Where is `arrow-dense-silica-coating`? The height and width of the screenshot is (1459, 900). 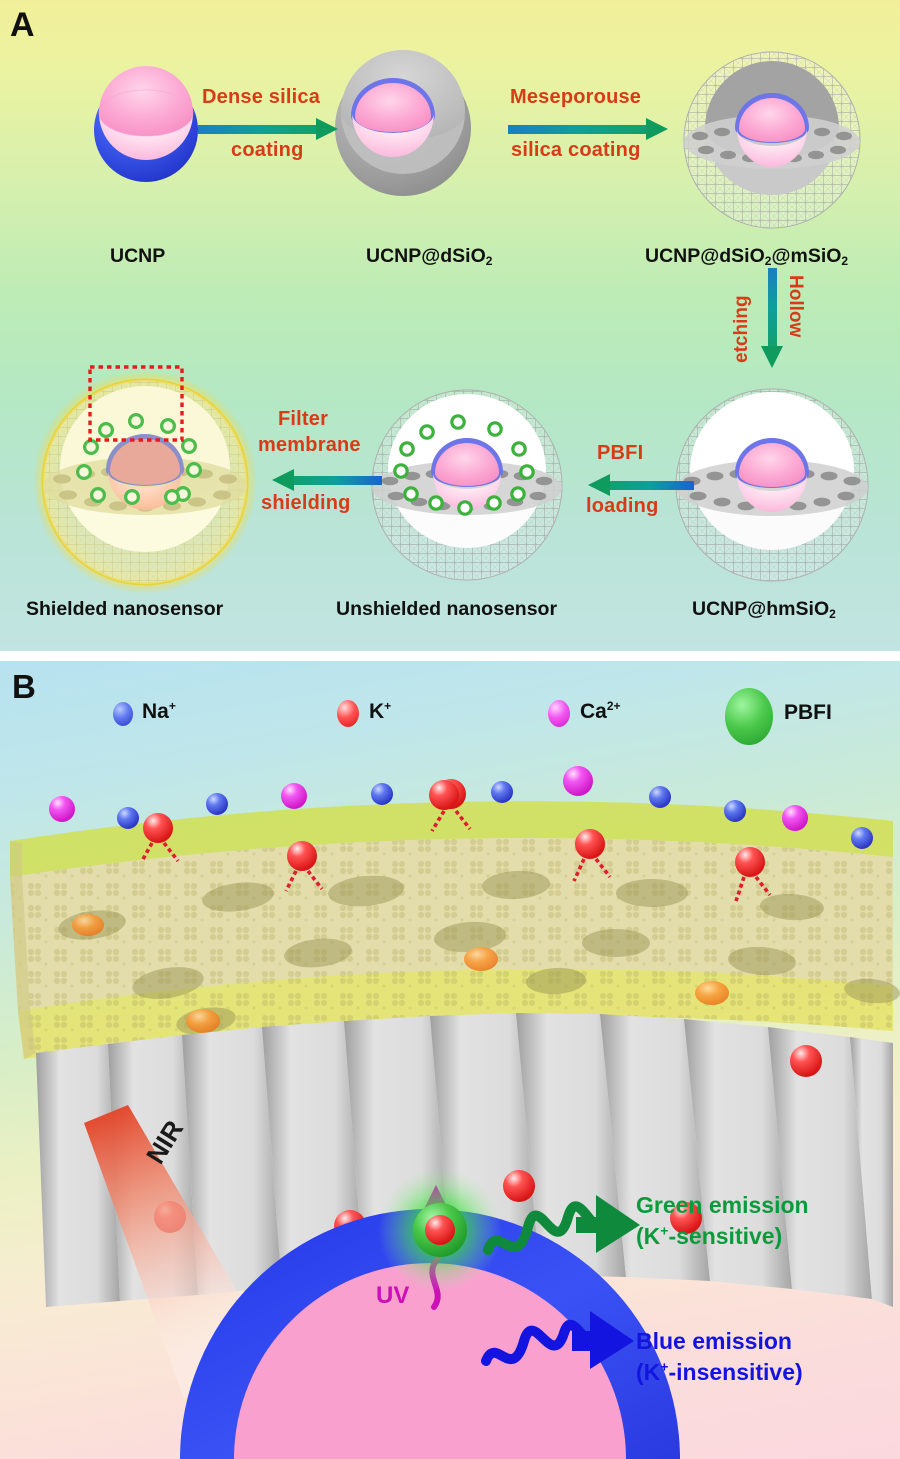 arrow-dense-silica-coating is located at coordinates (268, 129).